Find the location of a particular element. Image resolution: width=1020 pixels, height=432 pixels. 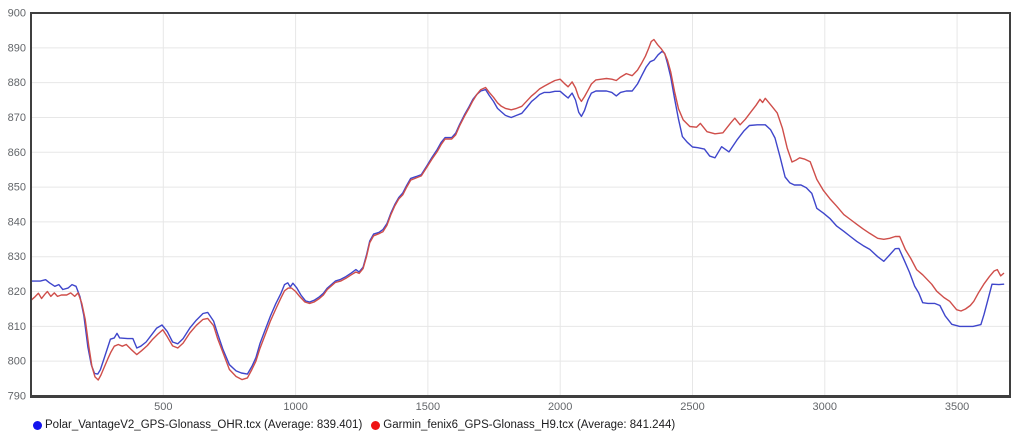

x-tick-label: 2500 is located at coordinates (692, 407).